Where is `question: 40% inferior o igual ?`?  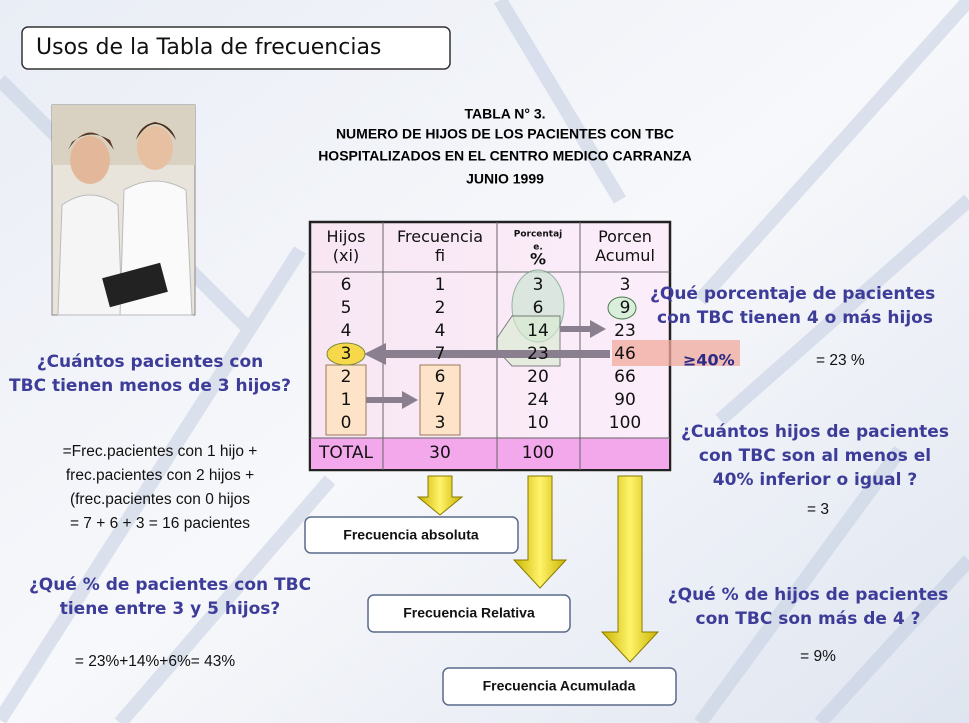
question: 40% inferior o igual ? is located at coordinates (815, 480).